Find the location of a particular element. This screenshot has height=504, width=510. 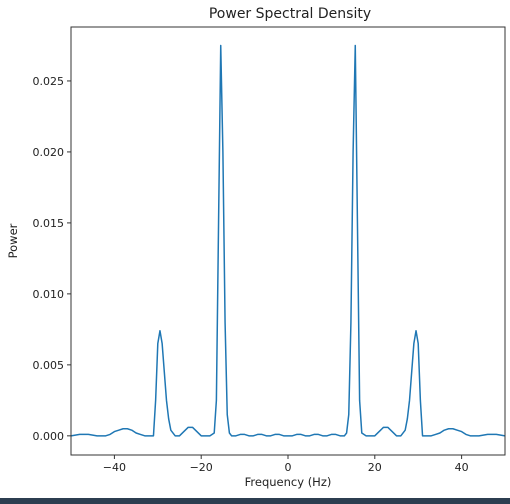

bottom-bar is located at coordinates (255, 501).